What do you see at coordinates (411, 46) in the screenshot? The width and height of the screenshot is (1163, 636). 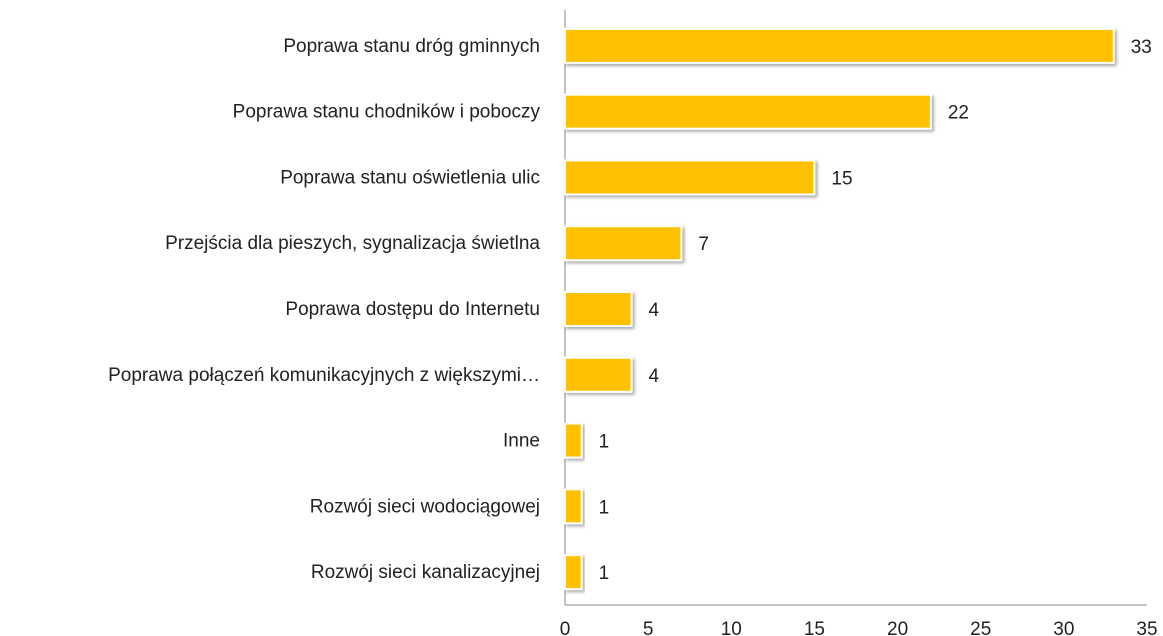 I see `y-tick-label: Poprawa stanu dróg gminnych` at bounding box center [411, 46].